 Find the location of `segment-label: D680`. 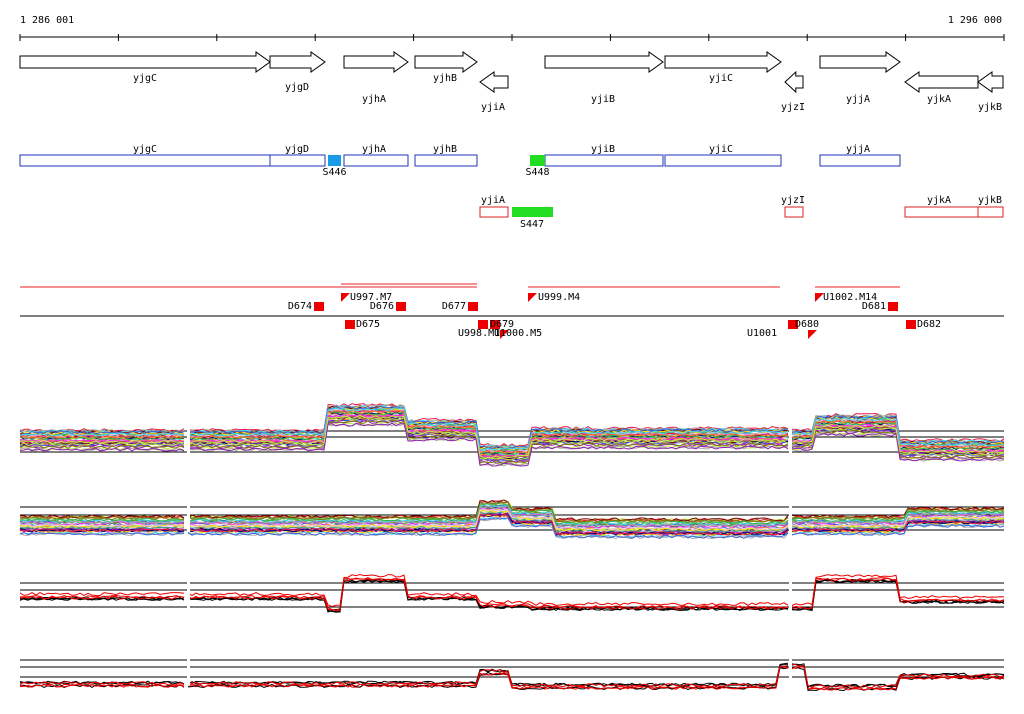

segment-label: D680 is located at coordinates (807, 324).